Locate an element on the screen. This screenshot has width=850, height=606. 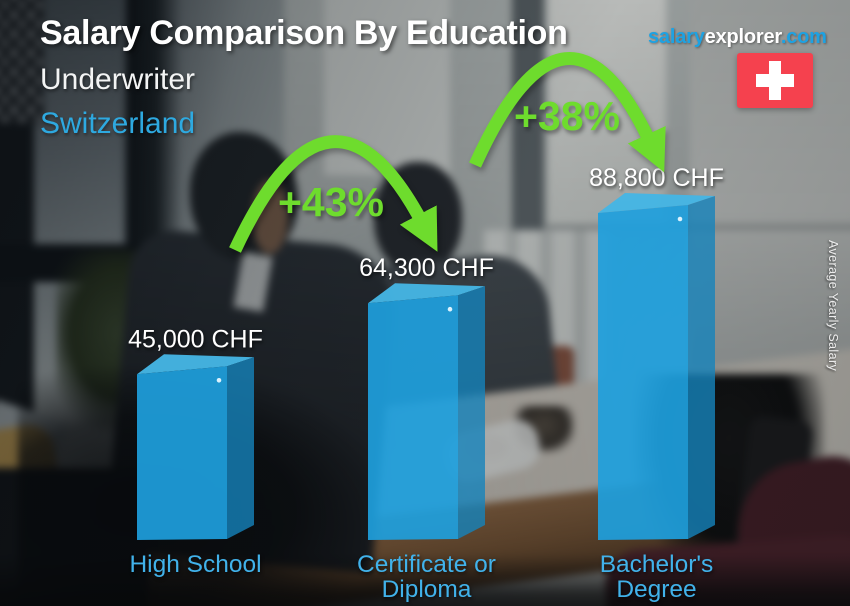
brand-salary: salary is located at coordinates (676, 37).